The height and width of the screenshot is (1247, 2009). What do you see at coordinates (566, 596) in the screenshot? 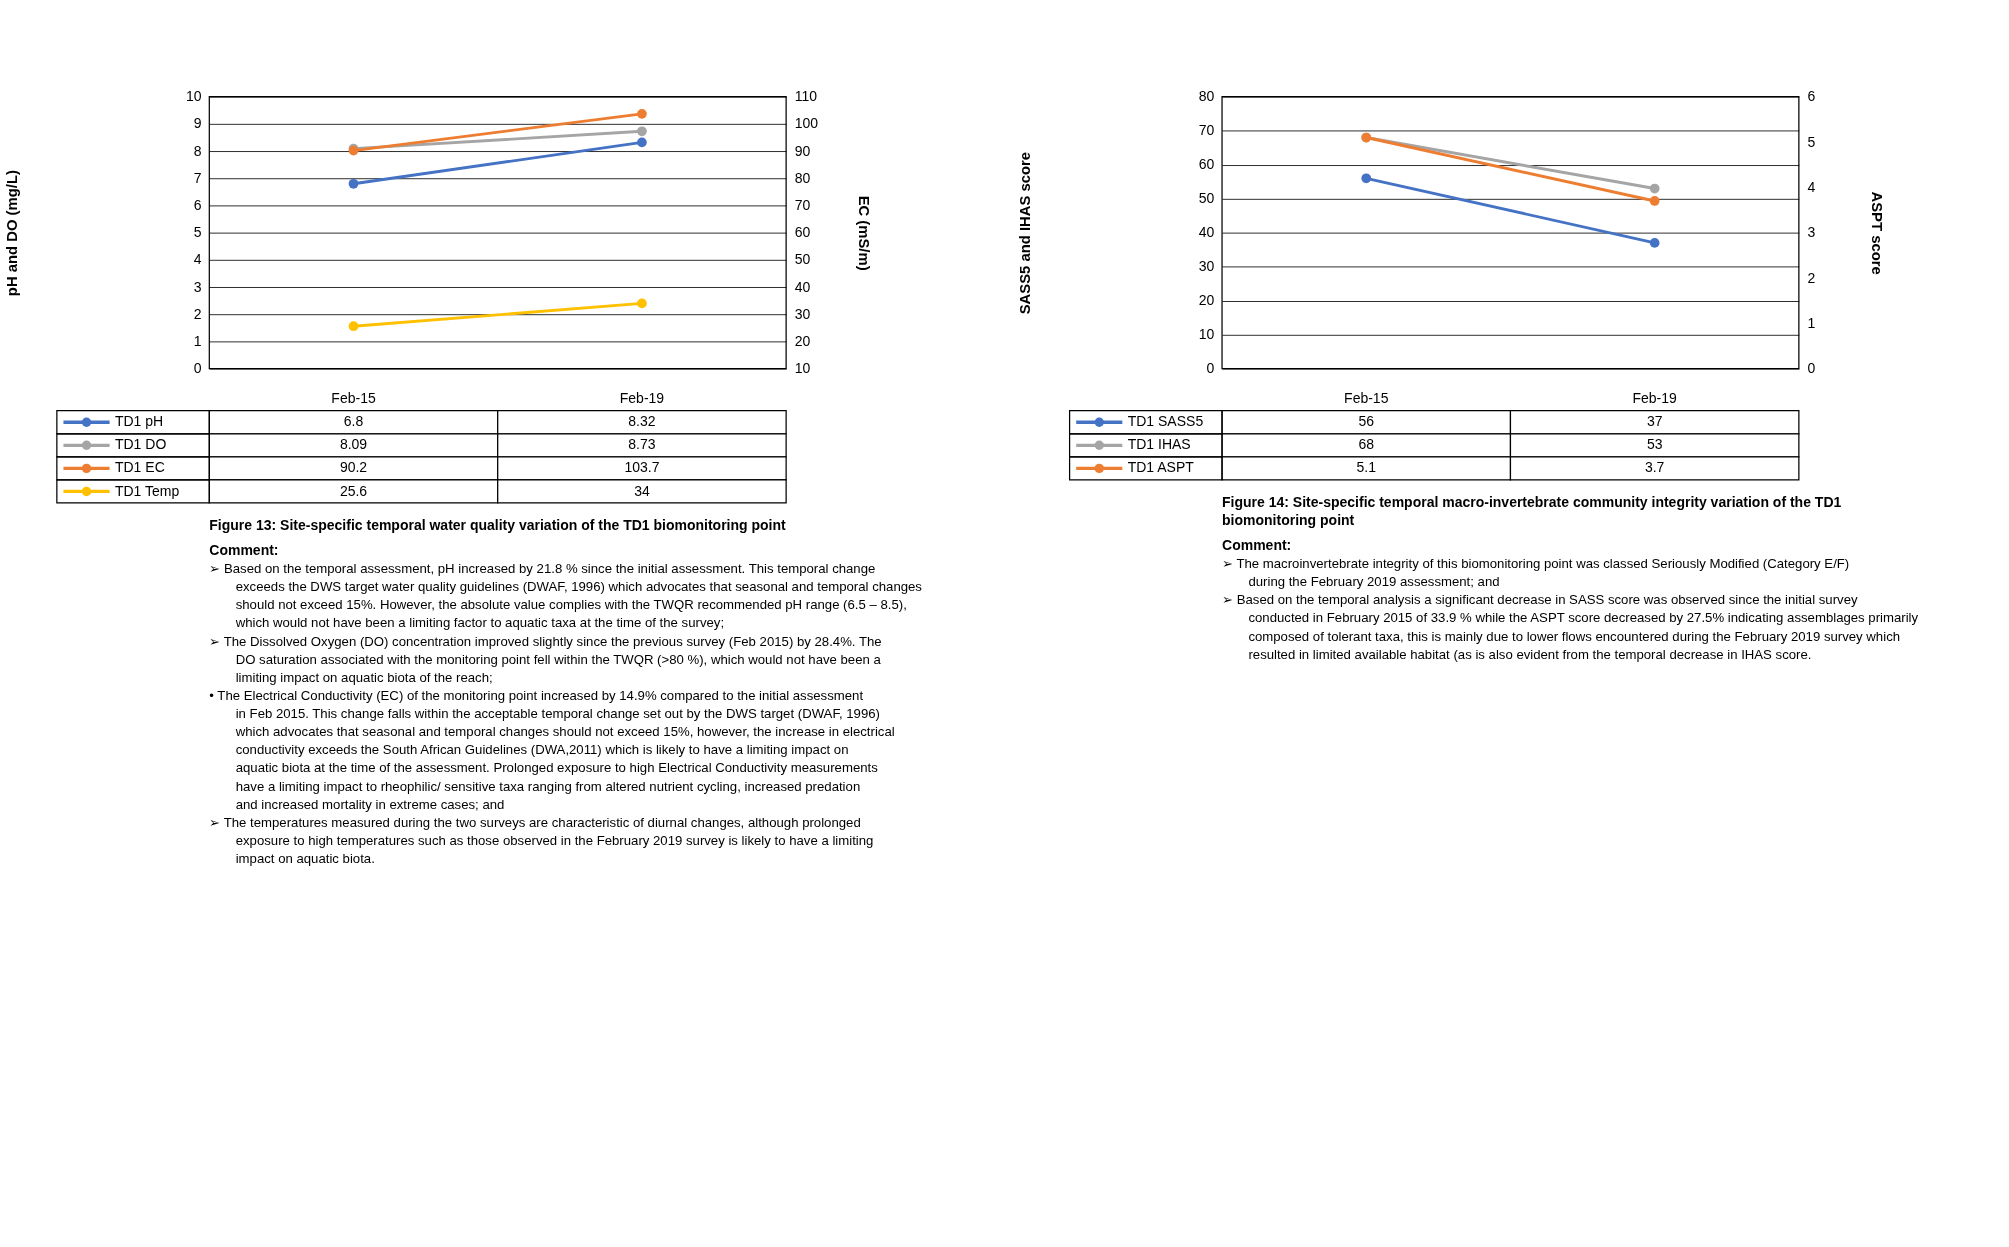
I see `text: ➢ Based on the temporal assessment, pH increased by 21.8 % since the initial assessment. This temporal change exceeds the DWS target water quality guidelines (DWAF, 1996) which advocates that seasonal and temporal changes should not exceed 15%. However, the absolute value complies with the TWQR recommended pH range (6.5 – 8.5), which would not have been a limiting factor to aquatic taxa at the time of the survey;` at bounding box center [566, 596].